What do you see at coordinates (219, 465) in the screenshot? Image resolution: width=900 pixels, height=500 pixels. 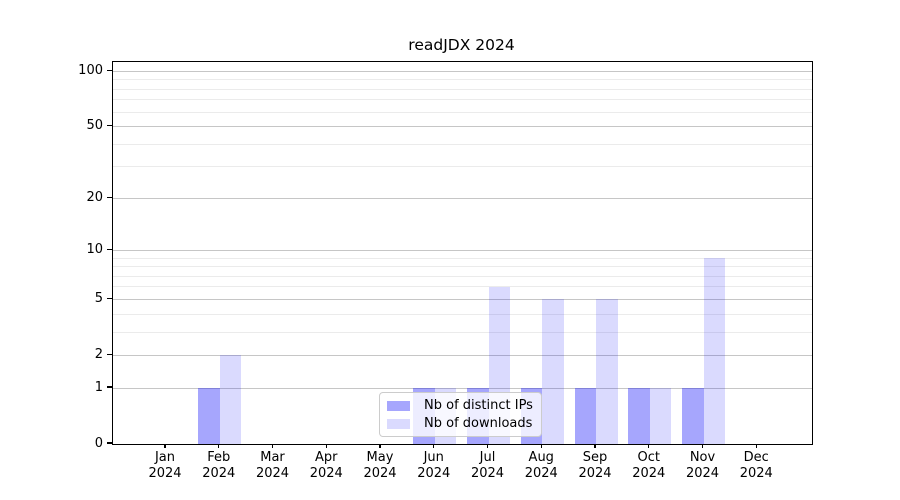 I see `x-tick-label-feb-2024: Feb 2024` at bounding box center [219, 465].